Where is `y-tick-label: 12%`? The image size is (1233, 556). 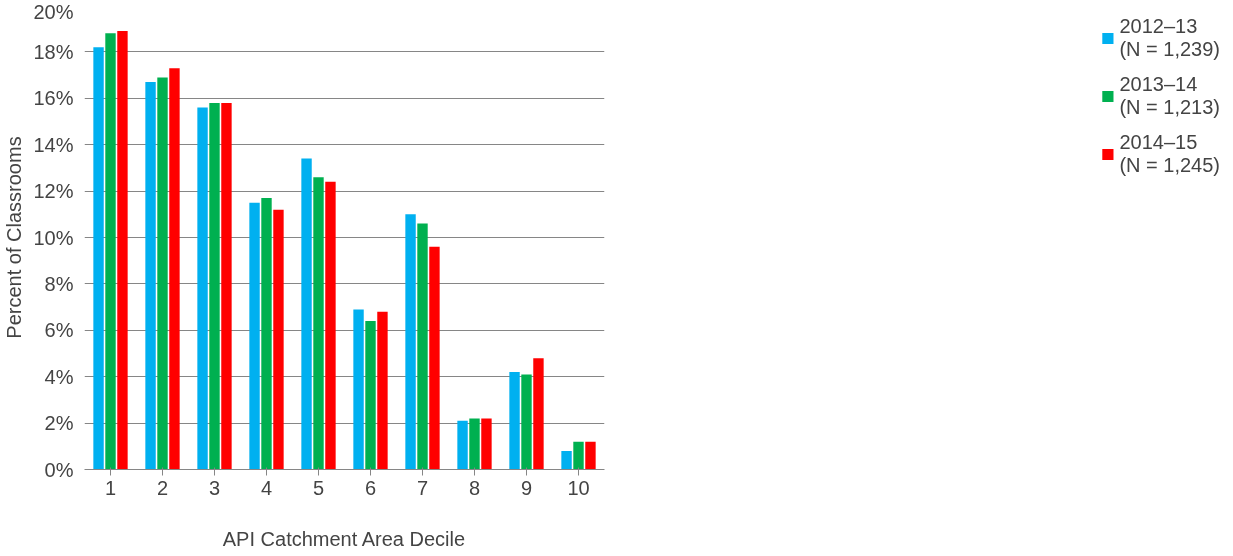 y-tick-label: 12% is located at coordinates (53, 191).